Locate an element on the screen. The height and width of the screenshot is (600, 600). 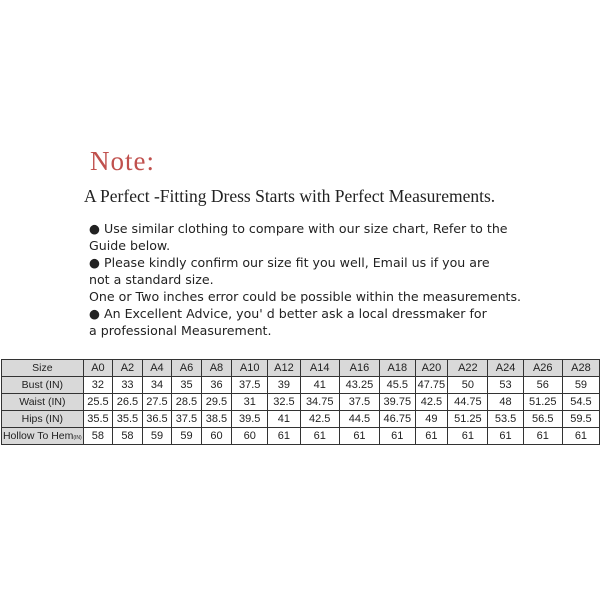
table-cell: 43.25 is located at coordinates (359, 385).